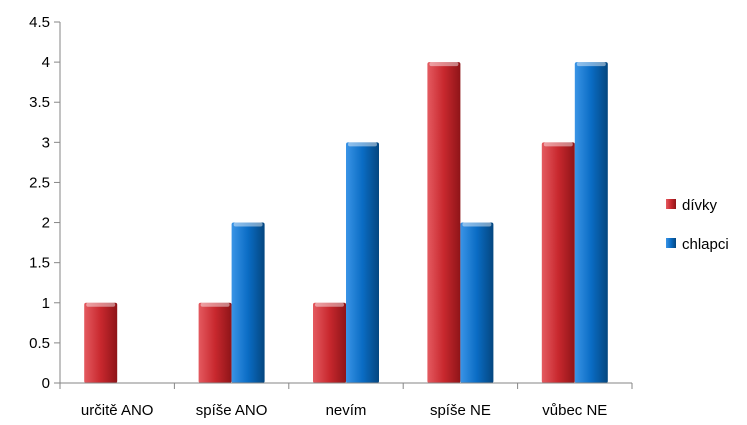 This screenshot has height=425, width=747. Describe the element at coordinates (700, 205) in the screenshot. I see `legend-label-divky: dívky` at that location.